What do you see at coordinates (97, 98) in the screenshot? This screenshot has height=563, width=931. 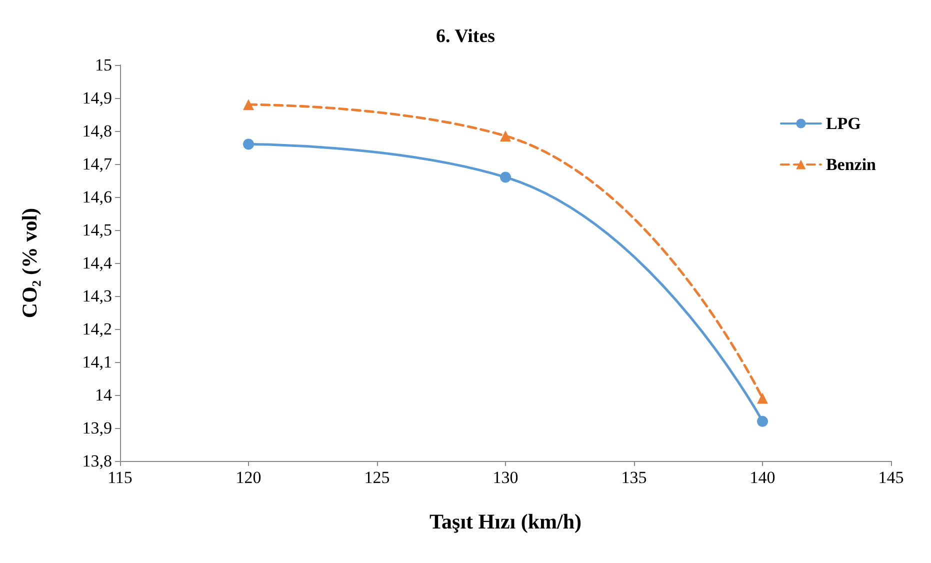 I see `y-tick-label: 14,9` at bounding box center [97, 98].